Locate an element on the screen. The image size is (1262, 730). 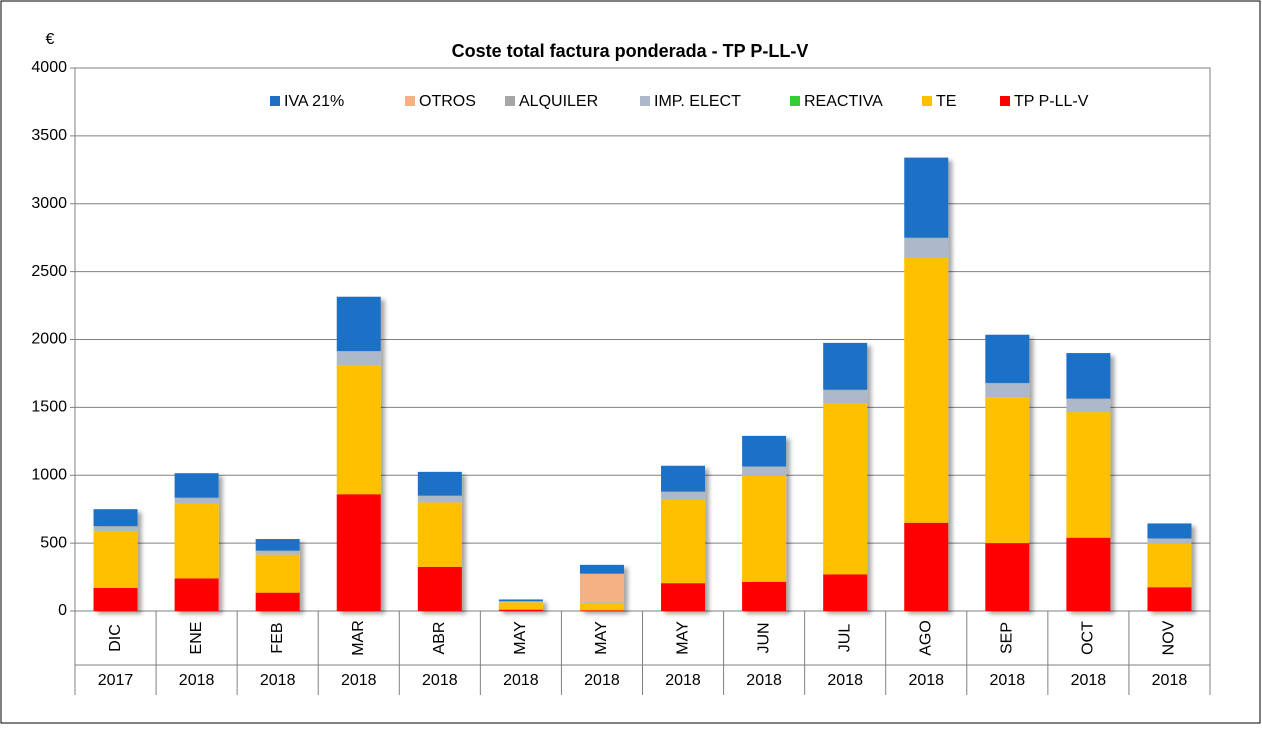
y-tick-label: 4000 is located at coordinates (49, 67).